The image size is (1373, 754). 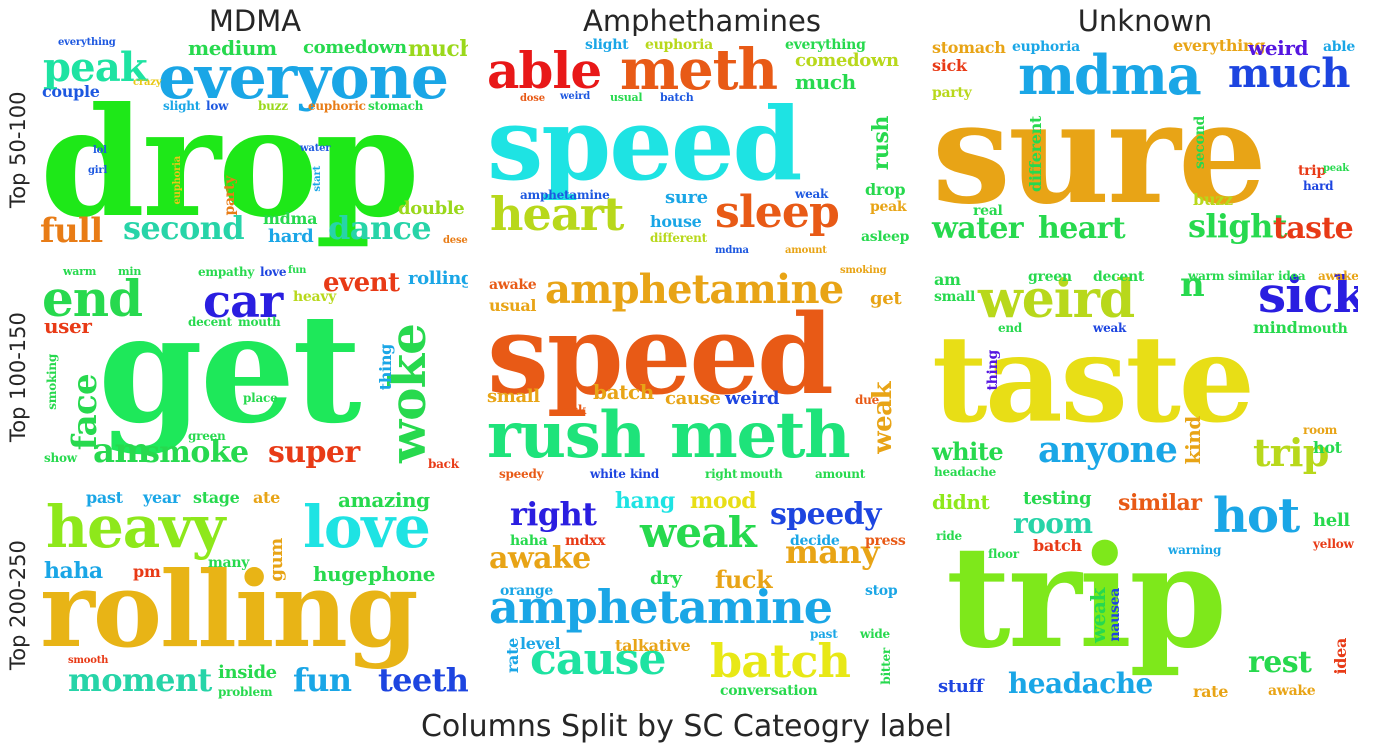 I want to click on cloud-word: smooth, so click(x=88, y=660).